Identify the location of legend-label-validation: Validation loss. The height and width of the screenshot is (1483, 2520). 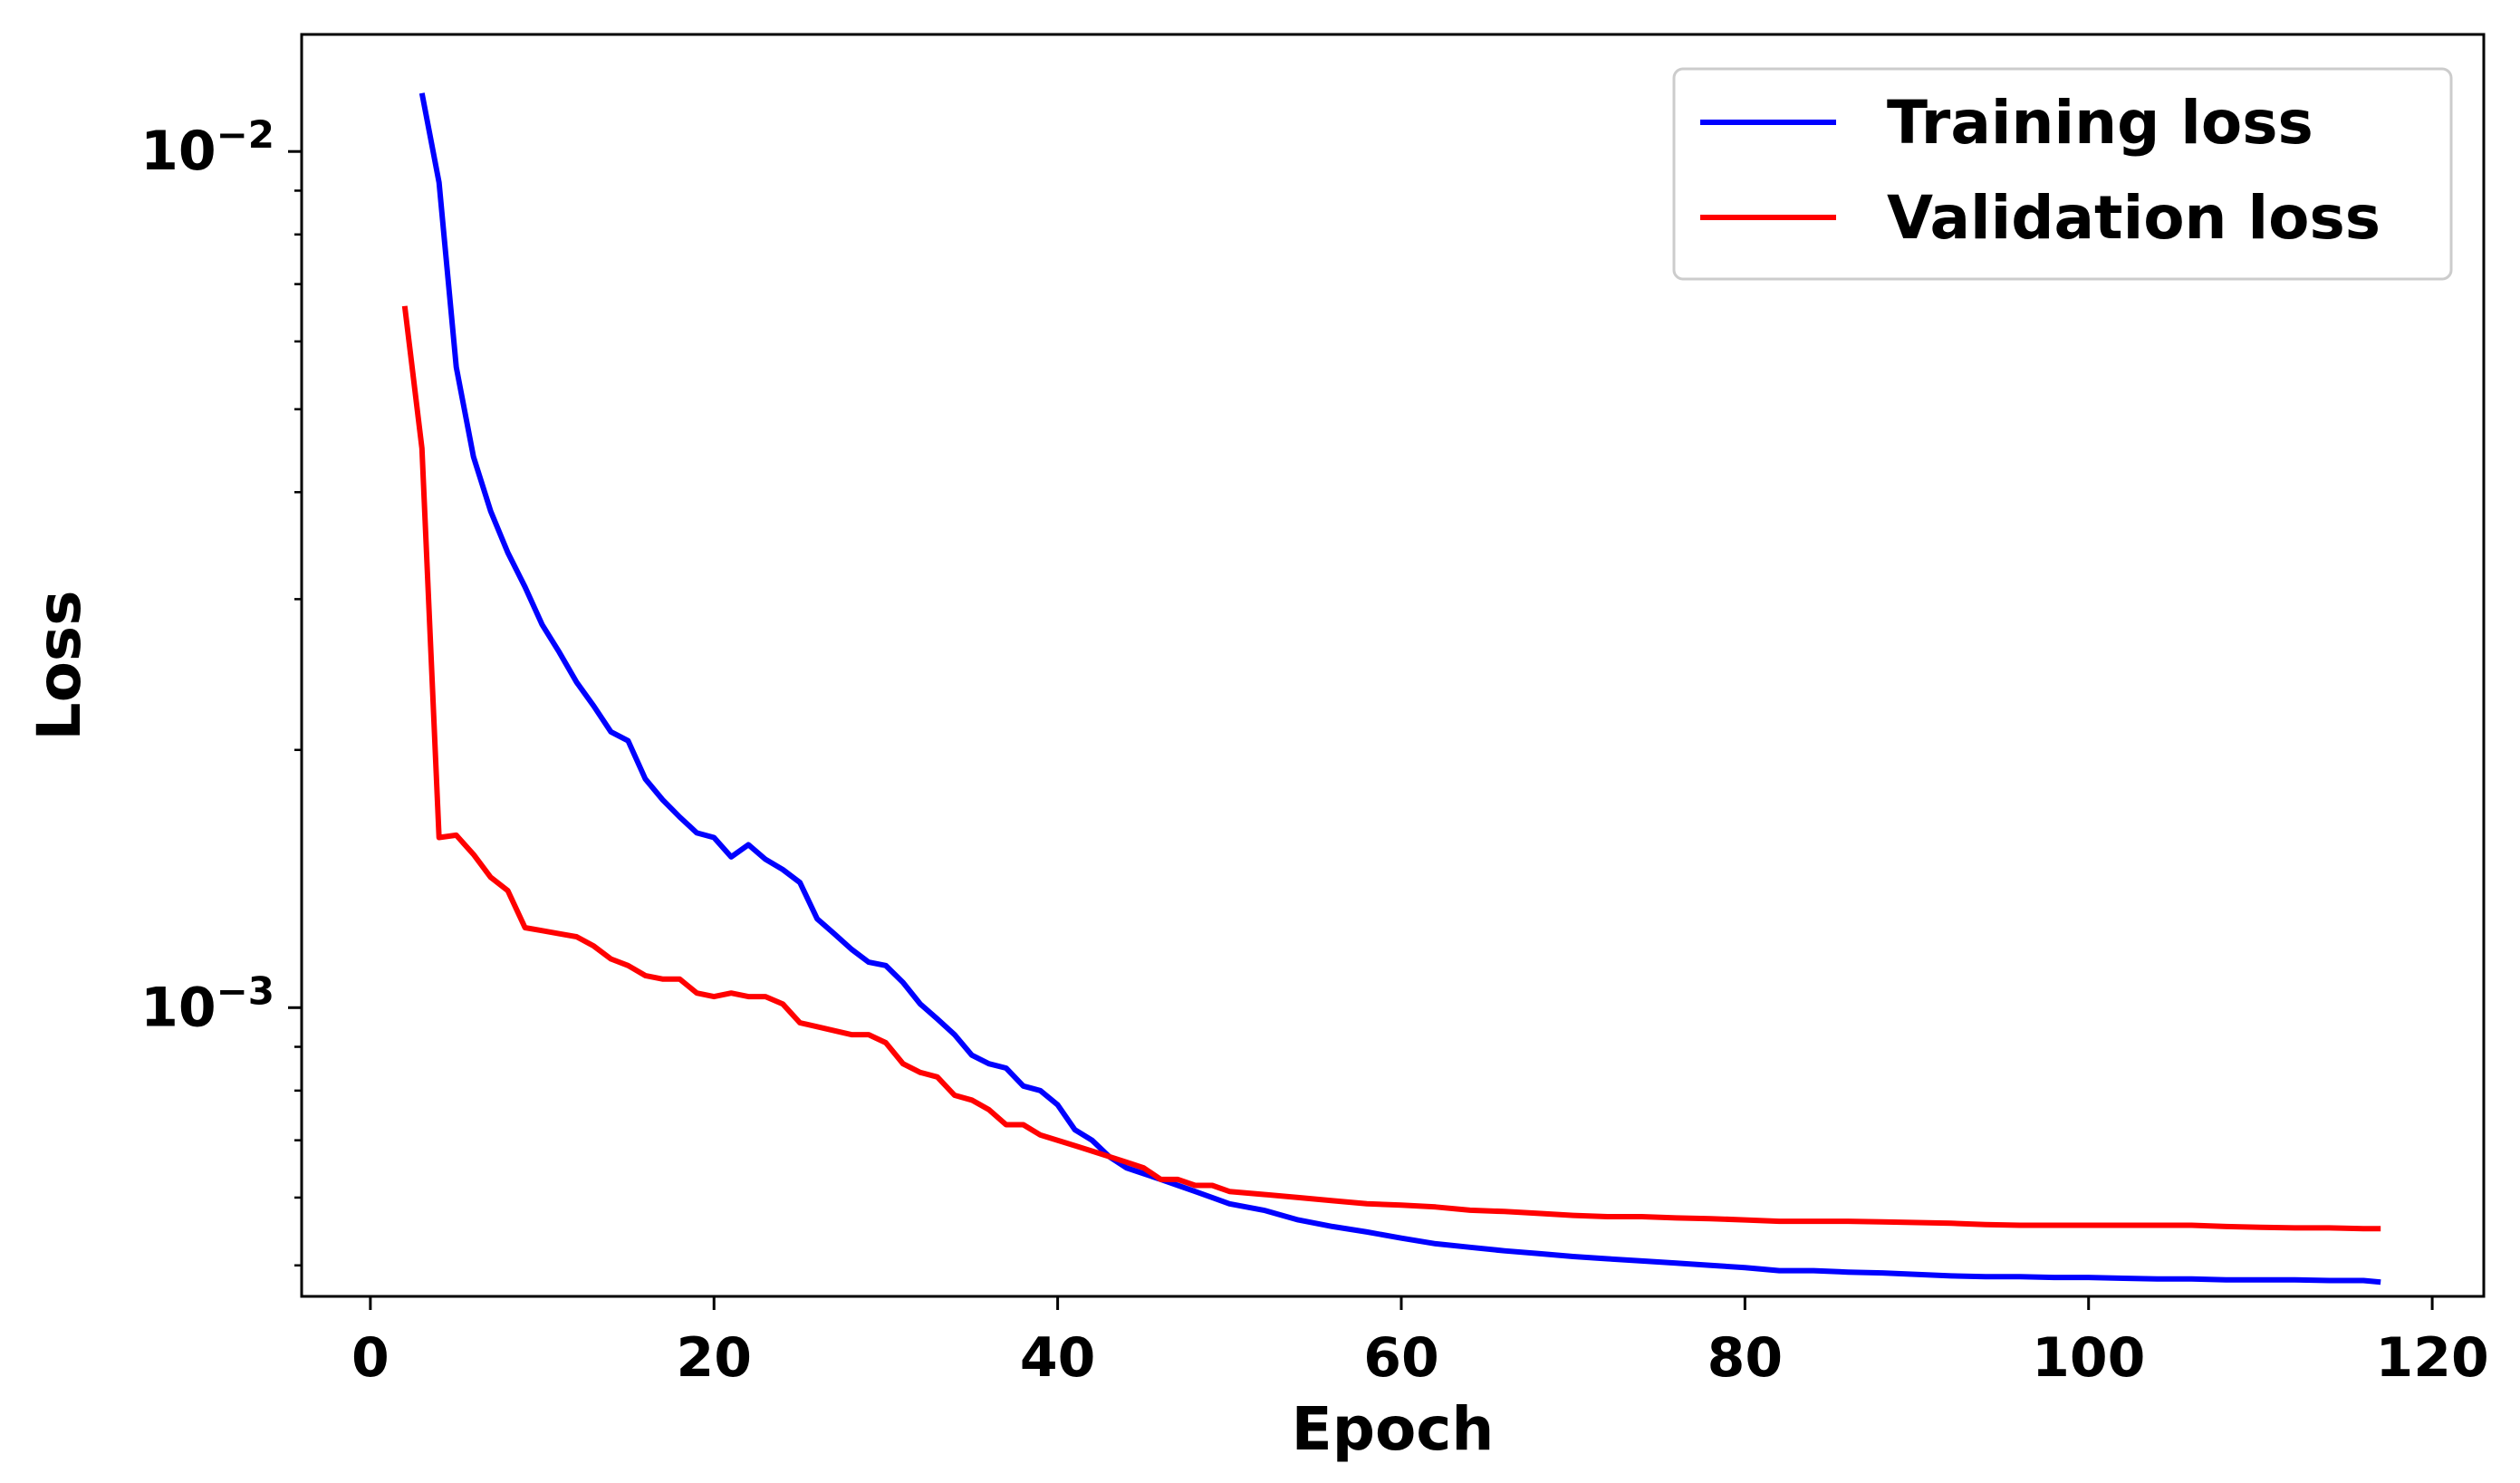
(2134, 218).